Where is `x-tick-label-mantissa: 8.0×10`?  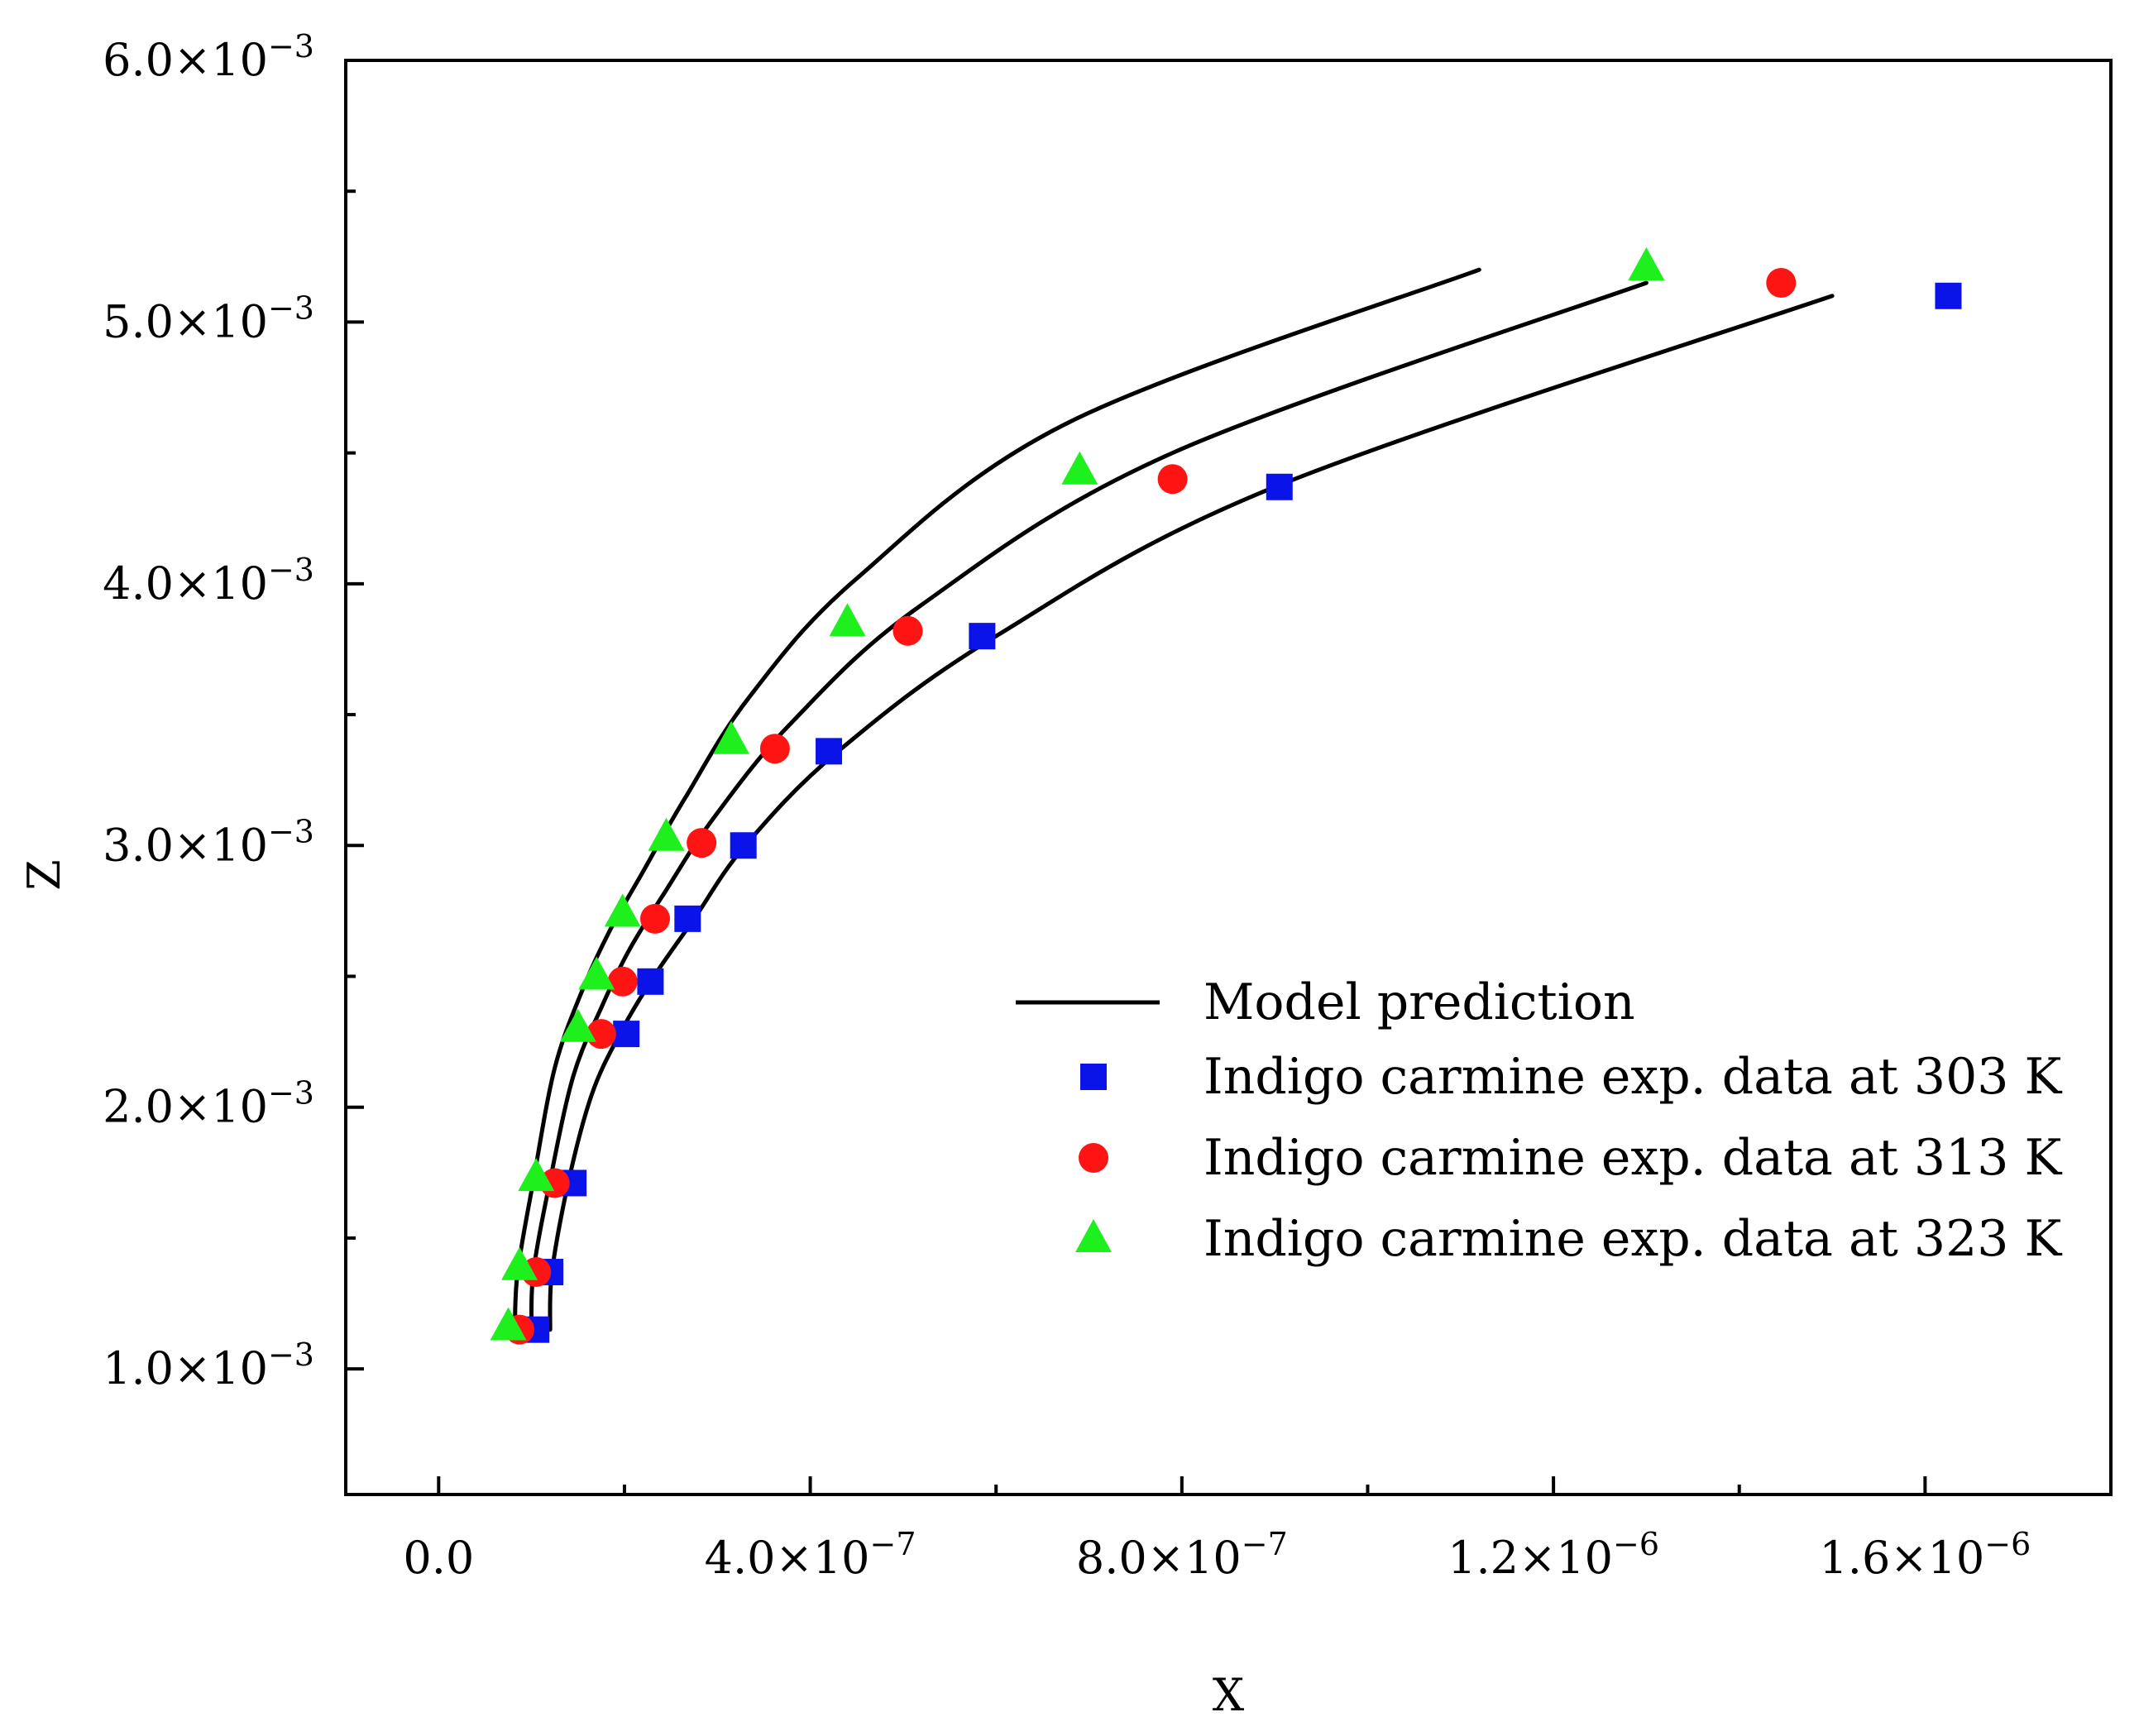
x-tick-label-mantissa: 8.0×10 is located at coordinates (1159, 1558).